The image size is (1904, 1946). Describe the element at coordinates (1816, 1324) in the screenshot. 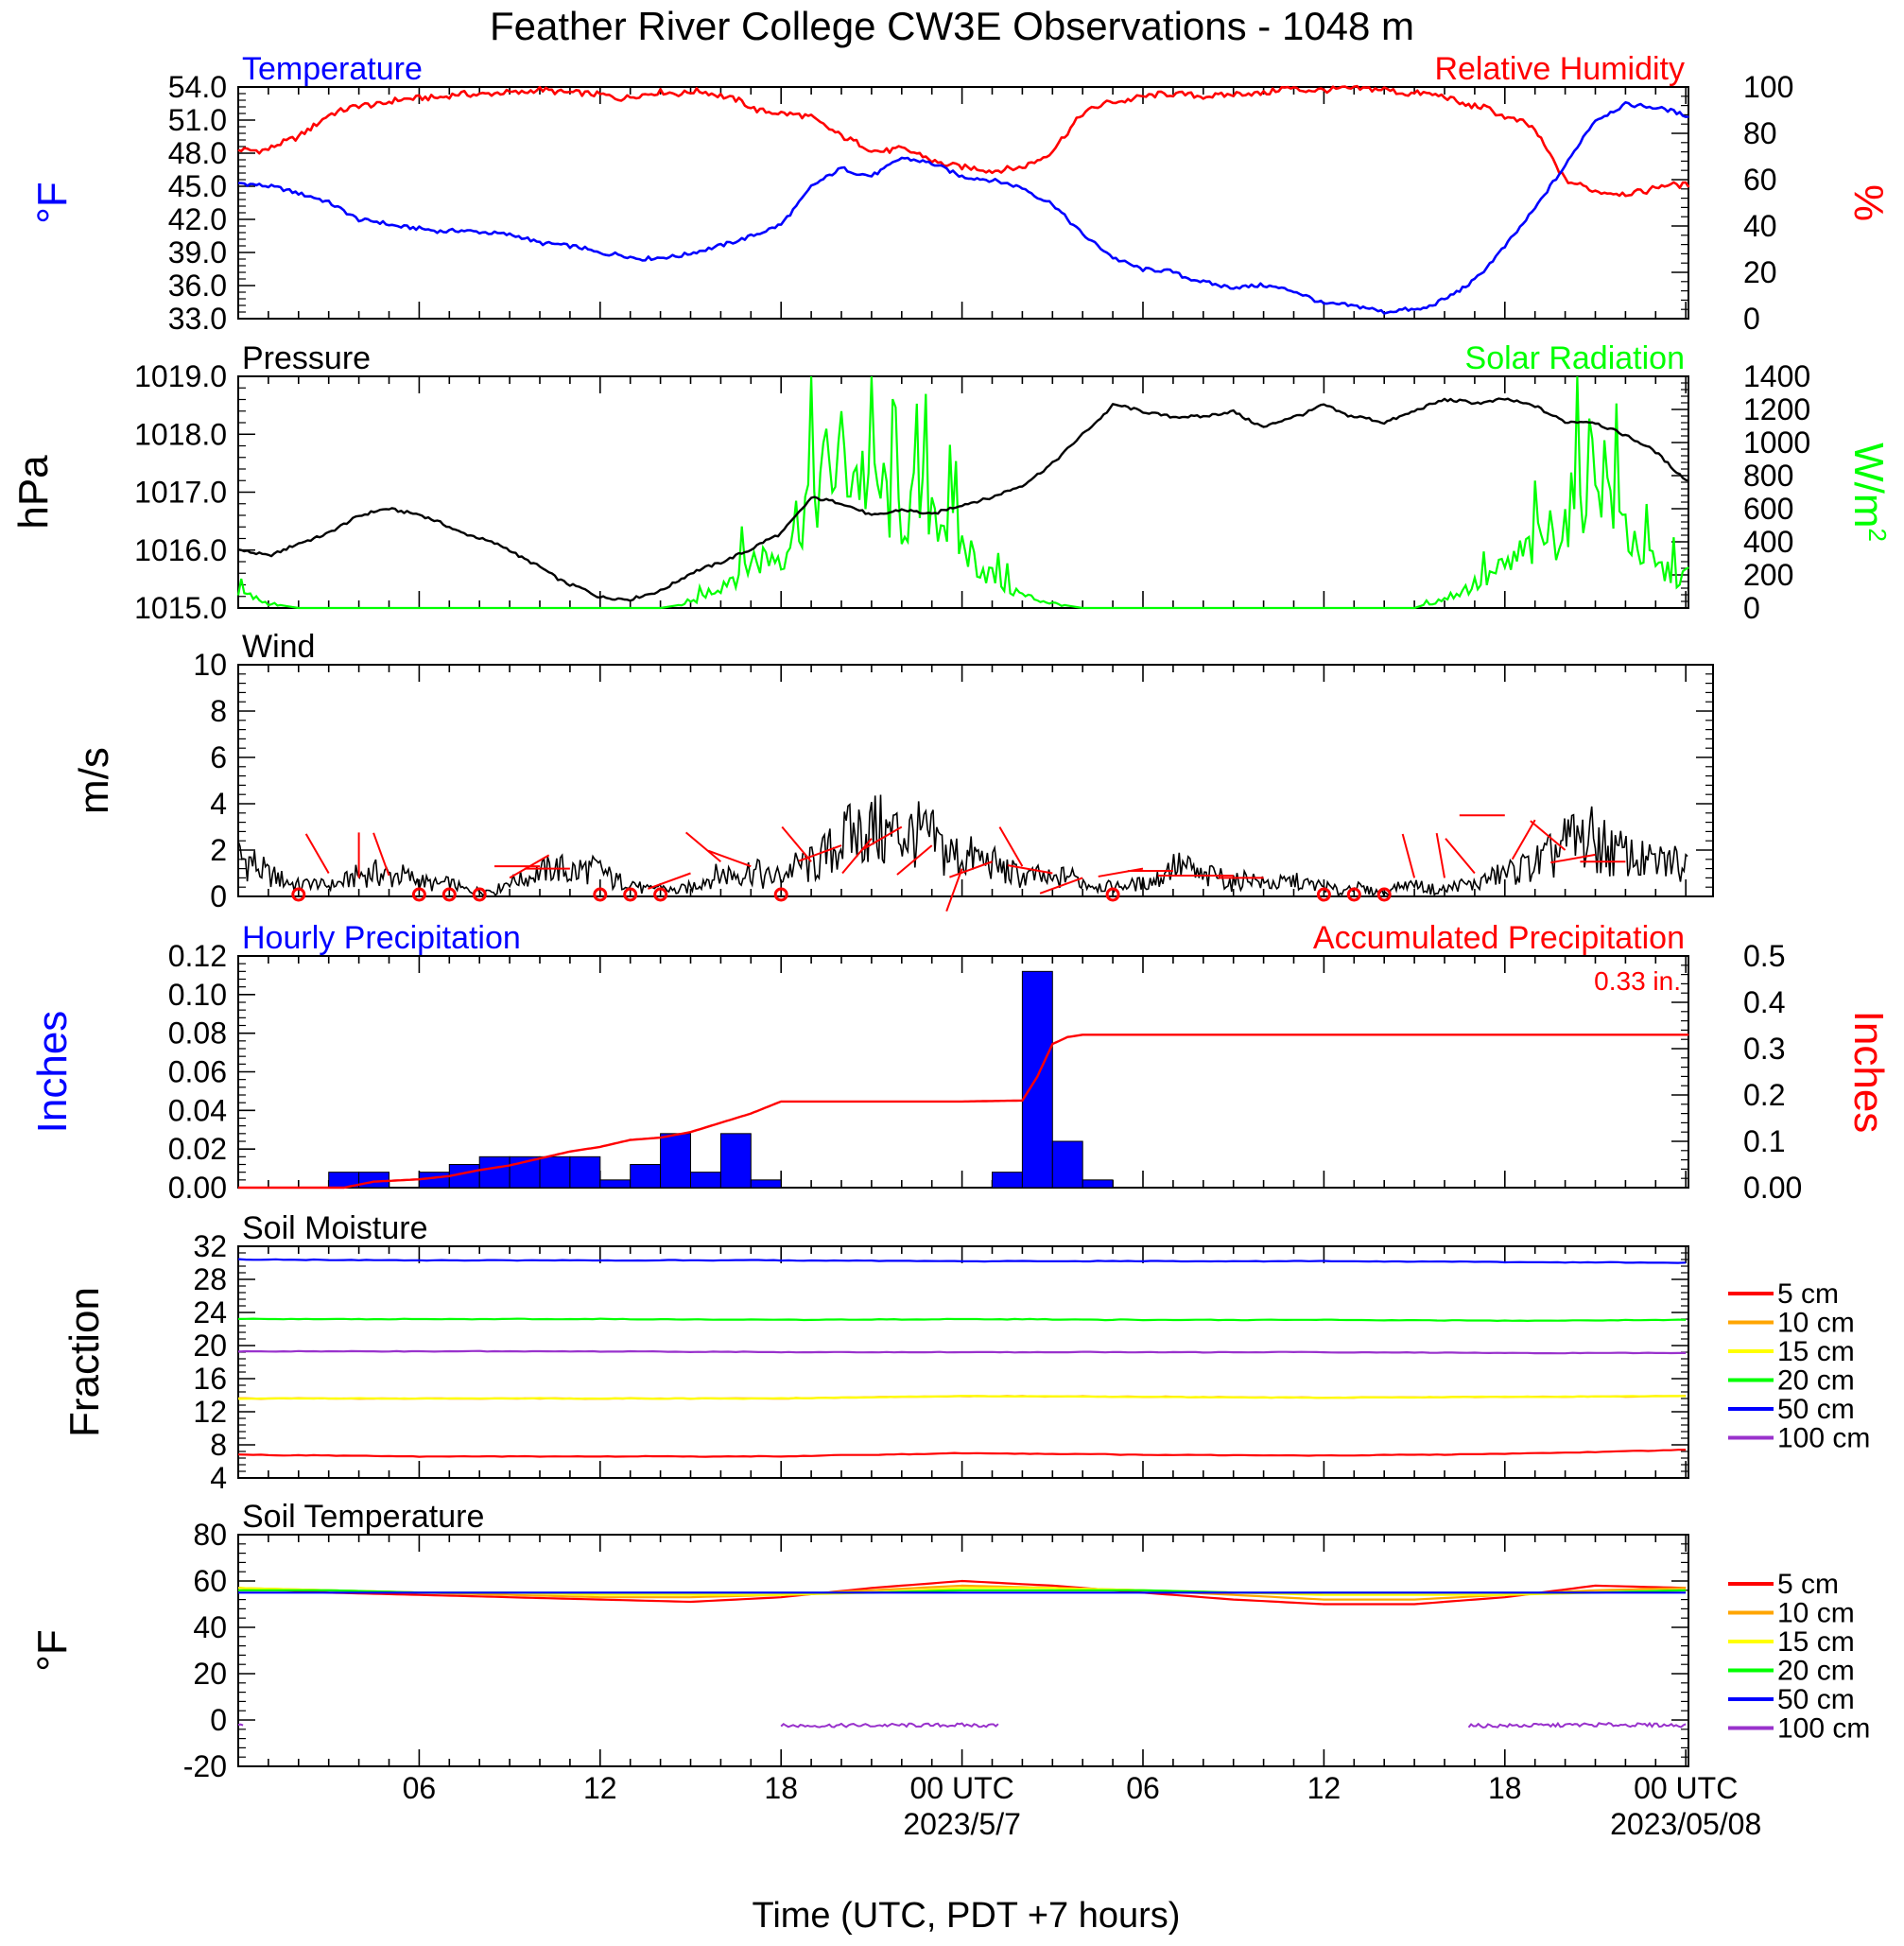

I see `legend-label: 10 cm` at that location.